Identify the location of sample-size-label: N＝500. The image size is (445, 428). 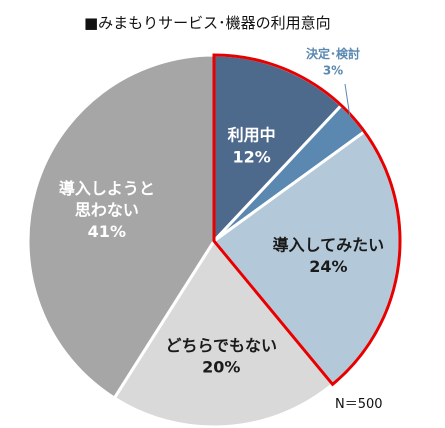
(359, 404).